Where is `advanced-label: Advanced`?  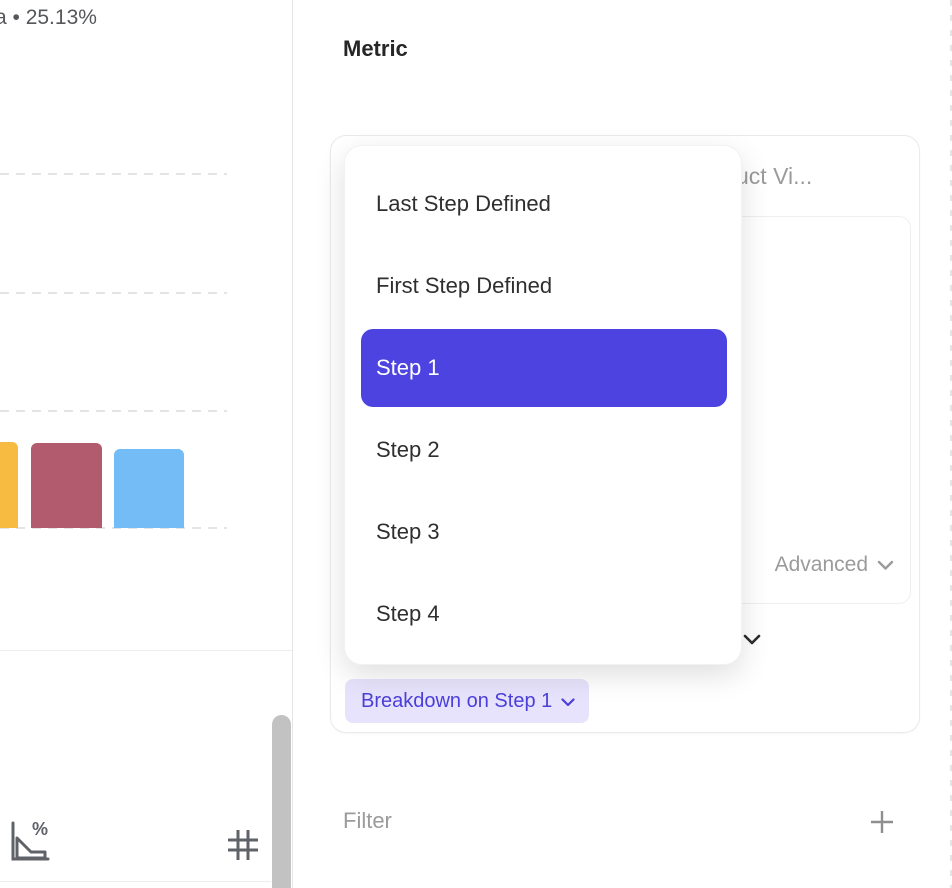 advanced-label: Advanced is located at coordinates (821, 564).